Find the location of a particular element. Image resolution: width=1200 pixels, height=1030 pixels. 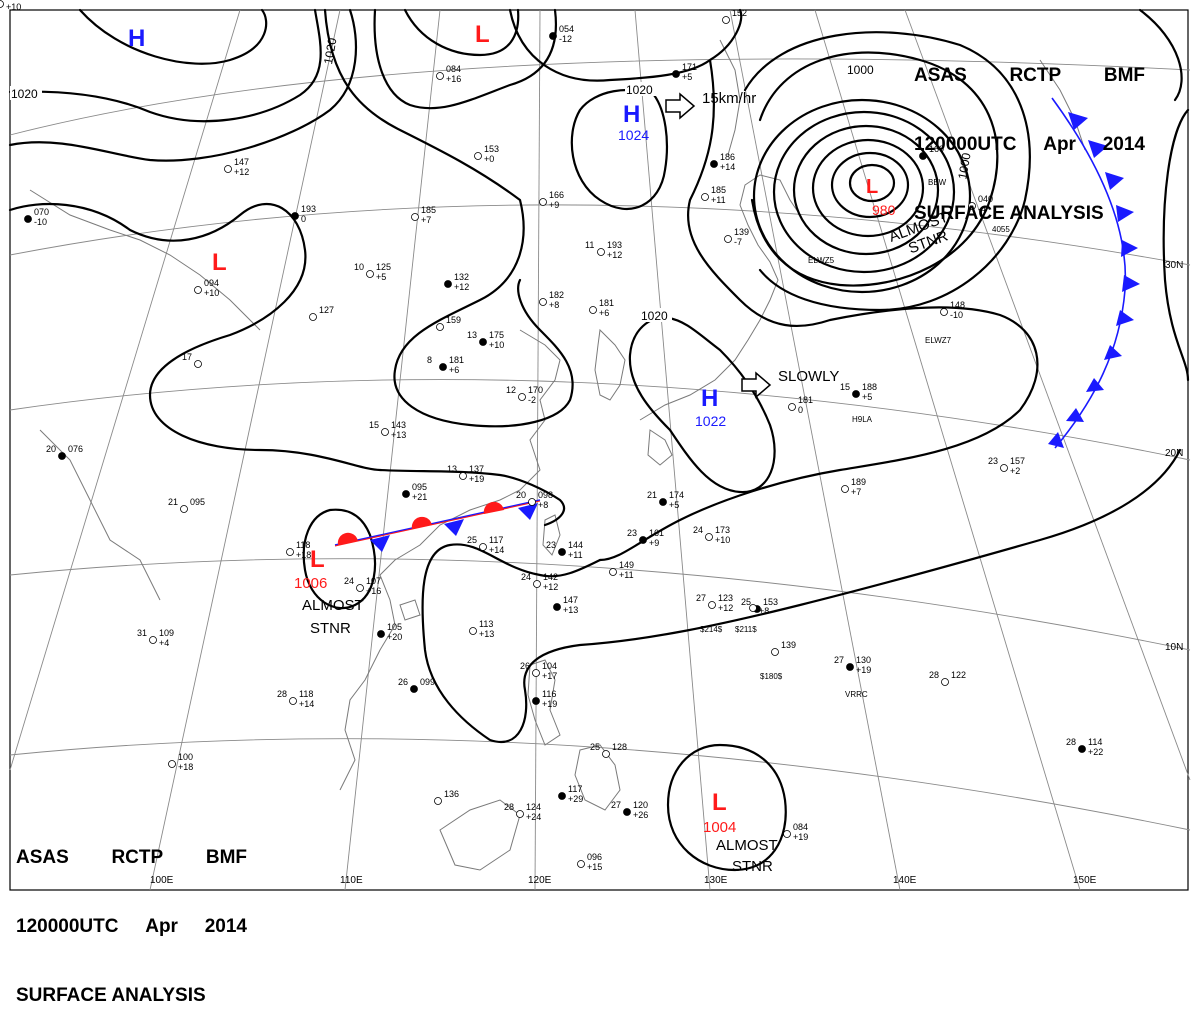

station-temperature: 27 is located at coordinates (616, 805).